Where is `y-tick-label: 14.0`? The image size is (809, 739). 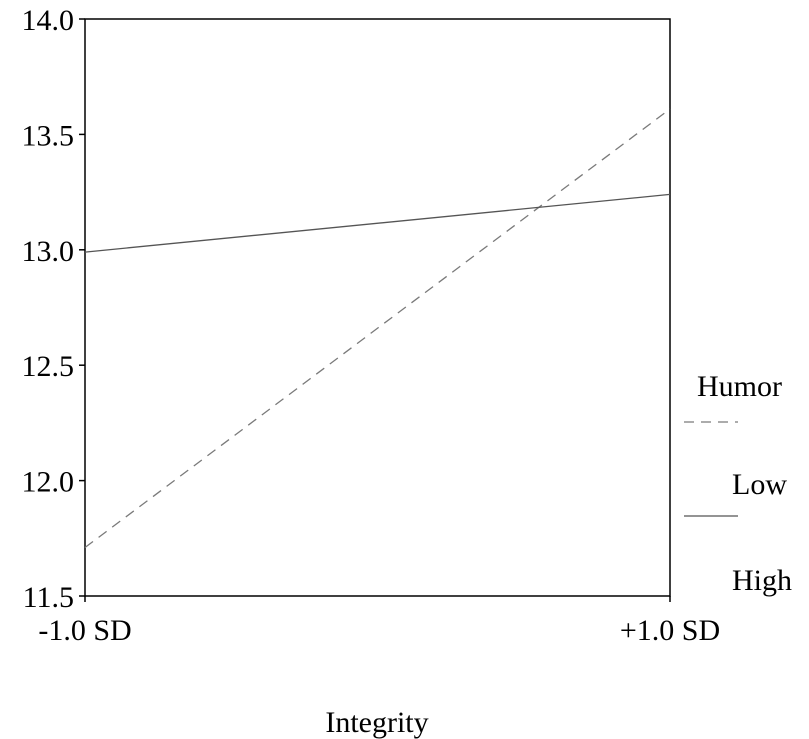 y-tick-label: 14.0 is located at coordinates (48, 20).